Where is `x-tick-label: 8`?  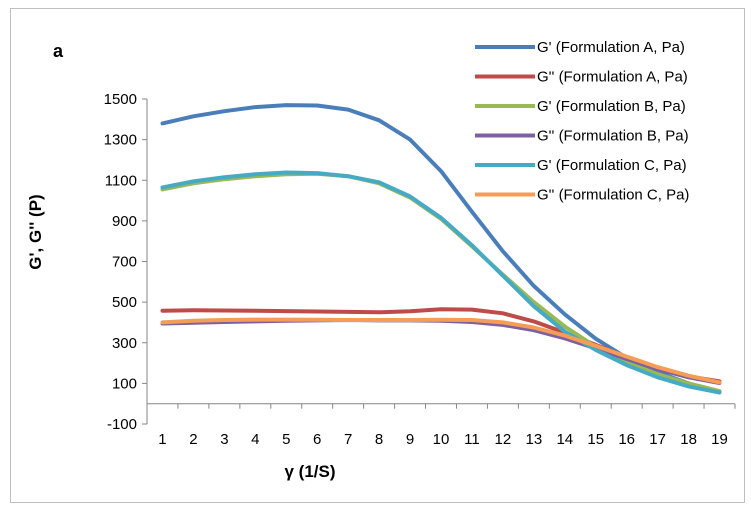
x-tick-label: 8 is located at coordinates (379, 439).